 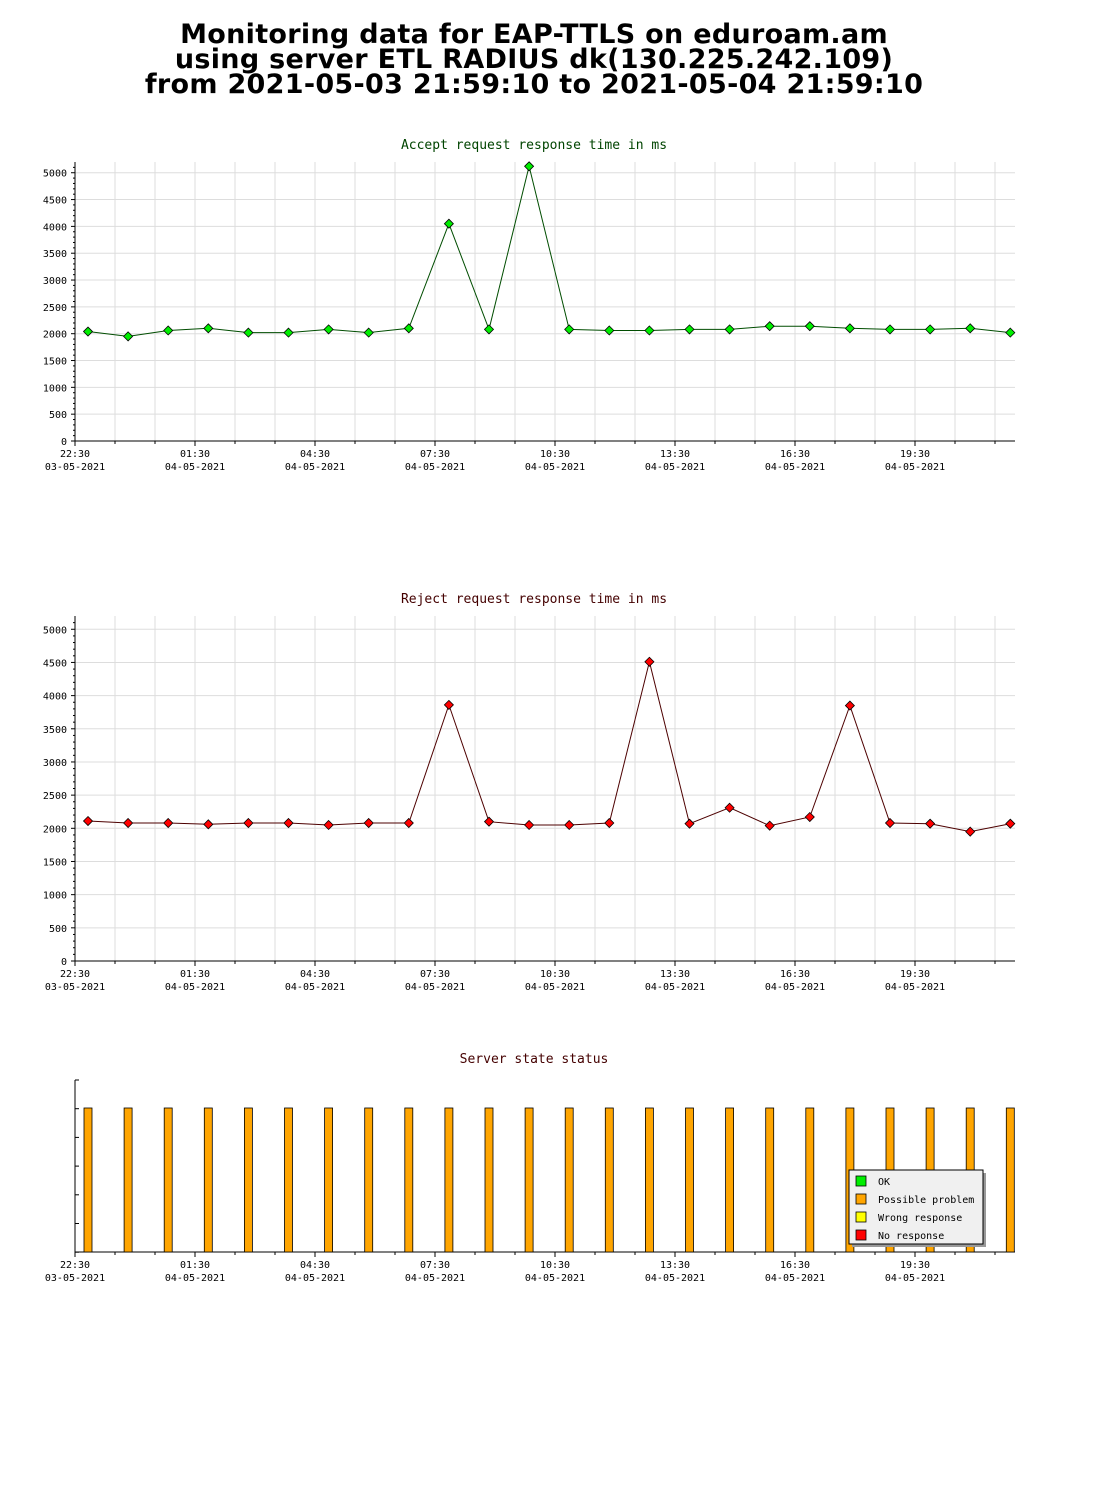 I want to click on reject-x-tick-time: 13:30, so click(x=675, y=974).